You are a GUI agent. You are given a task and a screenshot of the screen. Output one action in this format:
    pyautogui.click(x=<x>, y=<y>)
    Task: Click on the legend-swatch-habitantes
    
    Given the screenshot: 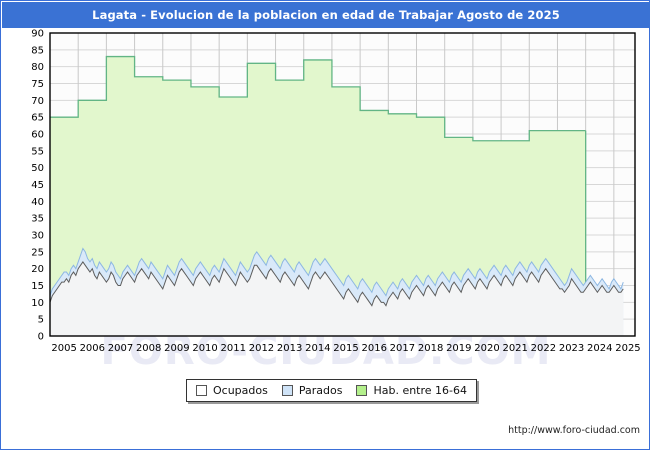 What is the action you would take?
    pyautogui.click(x=362, y=390)
    